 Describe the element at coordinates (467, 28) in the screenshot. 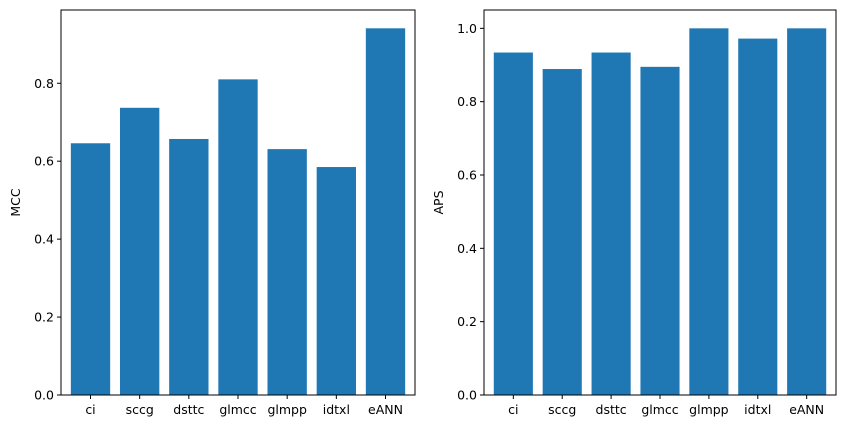

I see `y-tick-label: 1.0` at that location.